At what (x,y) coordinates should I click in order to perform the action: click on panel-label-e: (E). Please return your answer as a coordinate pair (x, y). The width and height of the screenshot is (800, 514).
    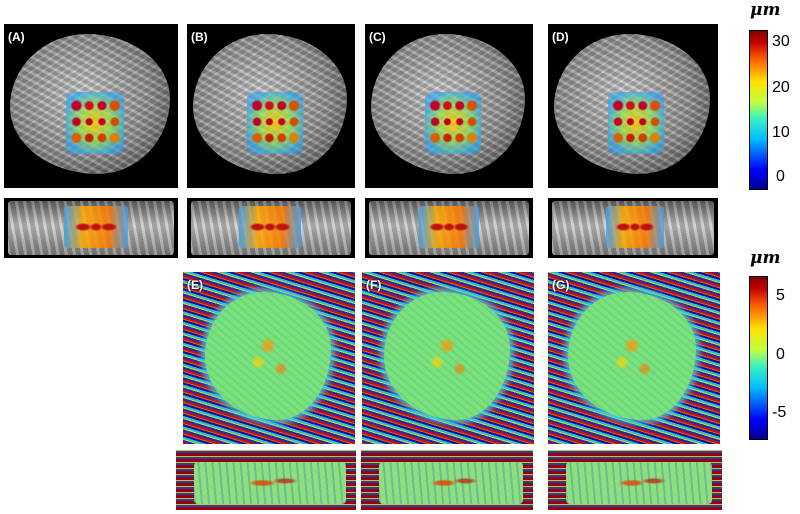
    Looking at the image, I should click on (195, 285).